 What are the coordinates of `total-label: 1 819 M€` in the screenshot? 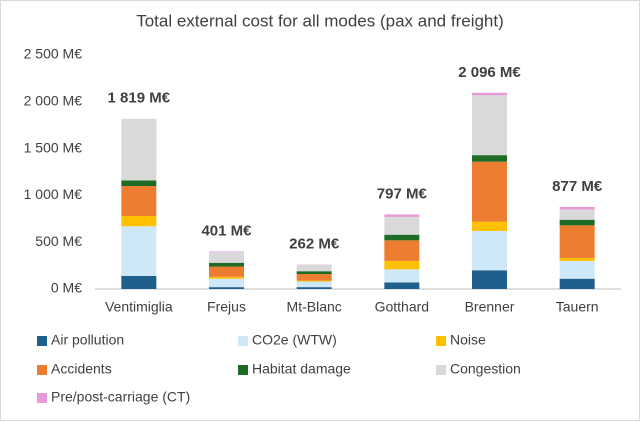 It's located at (139, 98).